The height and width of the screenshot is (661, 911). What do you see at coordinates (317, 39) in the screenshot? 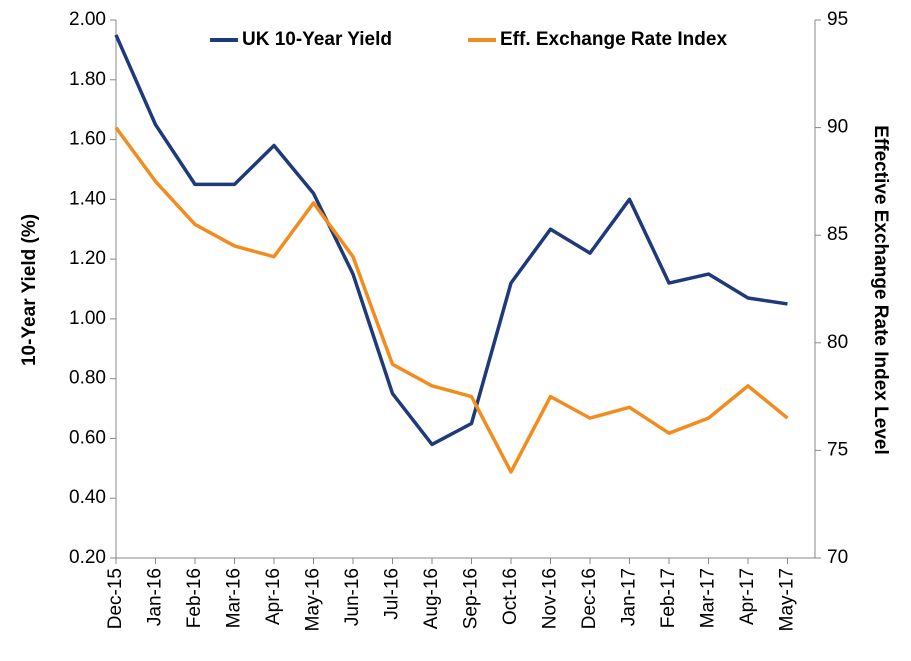
I see `legend-label: UK 10-Year Yield` at bounding box center [317, 39].